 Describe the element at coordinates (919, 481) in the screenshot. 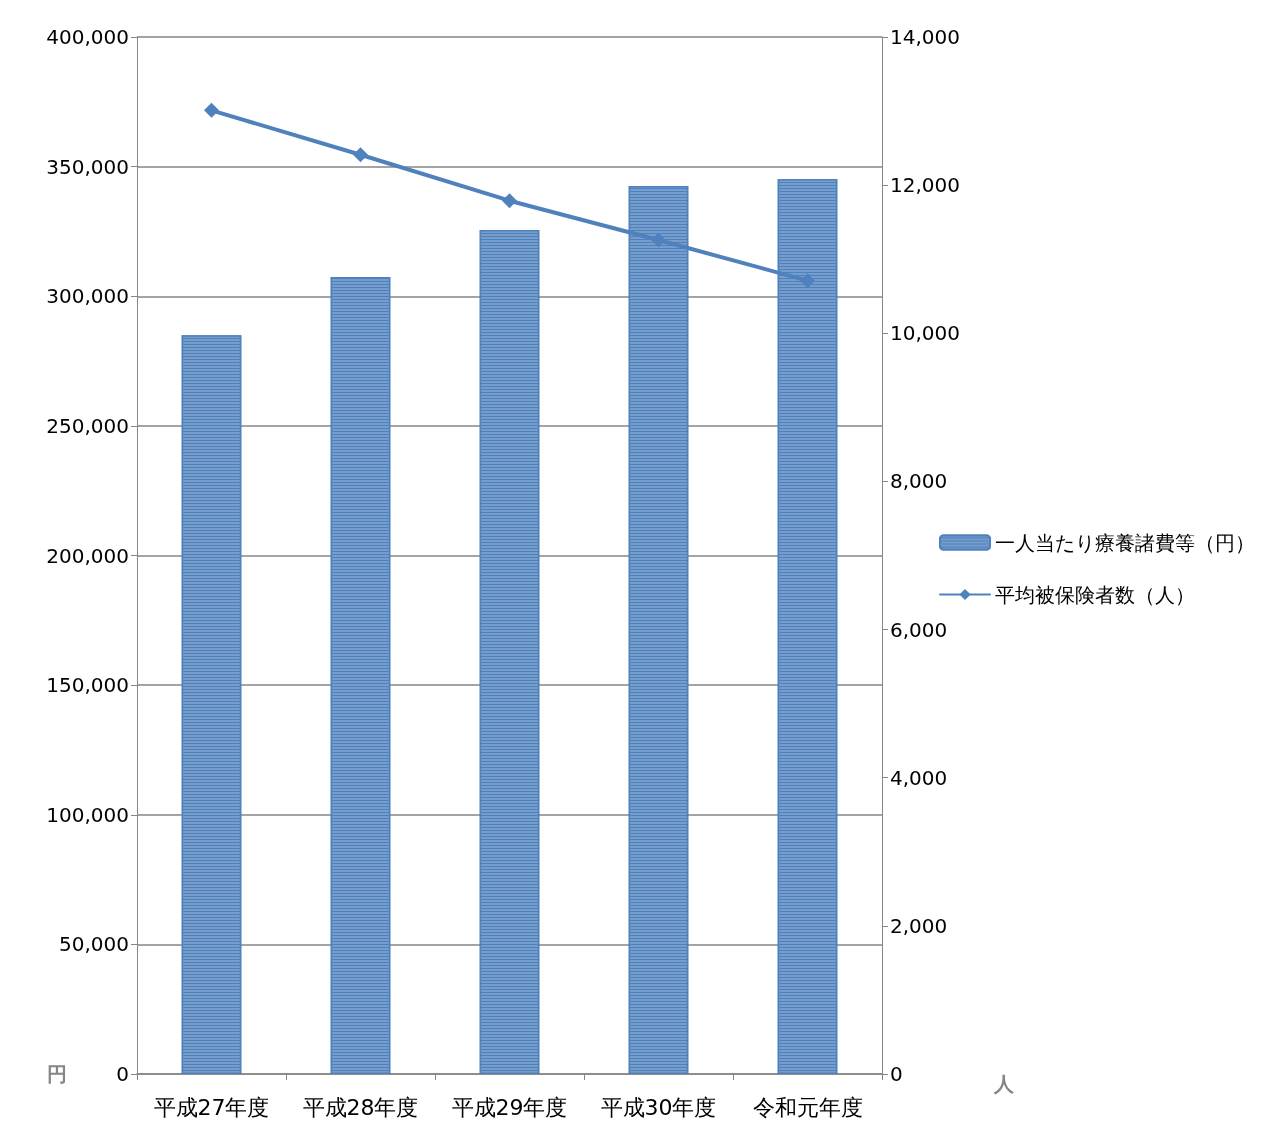

I see `y2-tick-label: 8,000` at that location.